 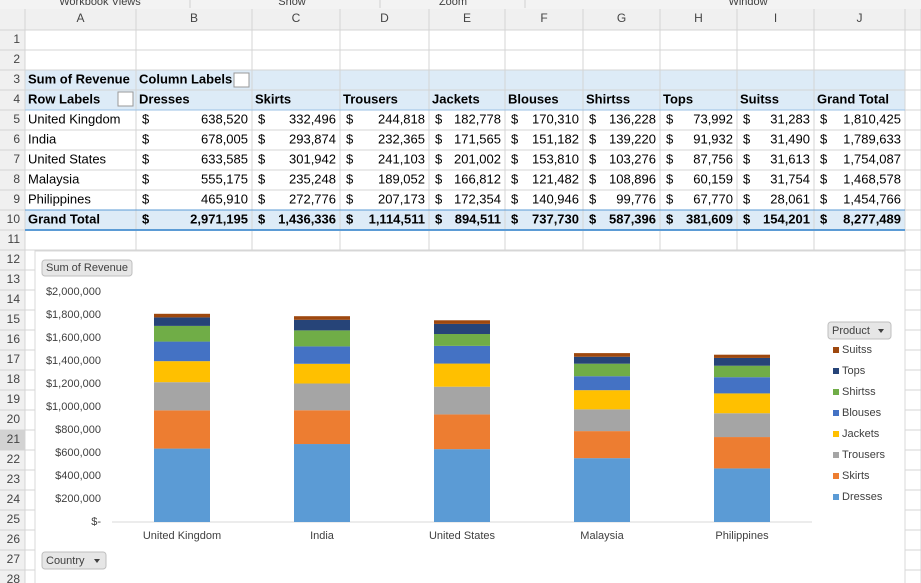 I want to click on cell-amount: 207,173, so click(x=401, y=198).